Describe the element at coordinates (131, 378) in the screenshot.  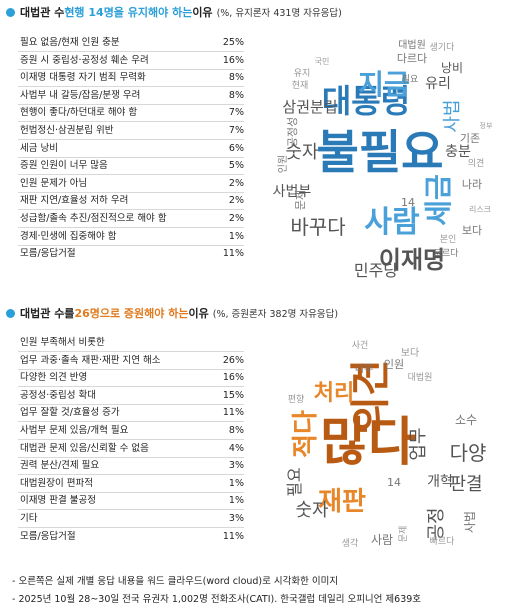
I see `table-row: 다양한 의견 반영 16%` at that location.